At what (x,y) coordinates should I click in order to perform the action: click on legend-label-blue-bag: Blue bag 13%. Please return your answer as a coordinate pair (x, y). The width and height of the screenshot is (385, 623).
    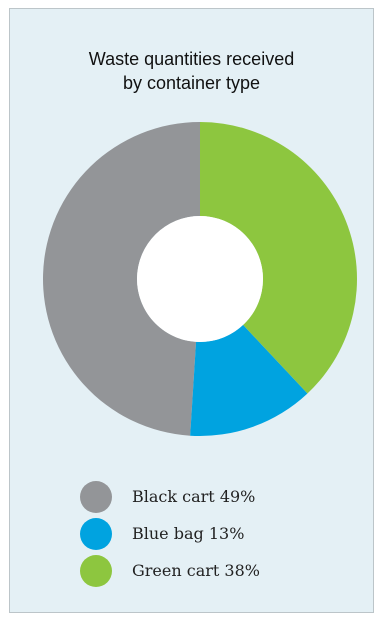
    Looking at the image, I should click on (188, 533).